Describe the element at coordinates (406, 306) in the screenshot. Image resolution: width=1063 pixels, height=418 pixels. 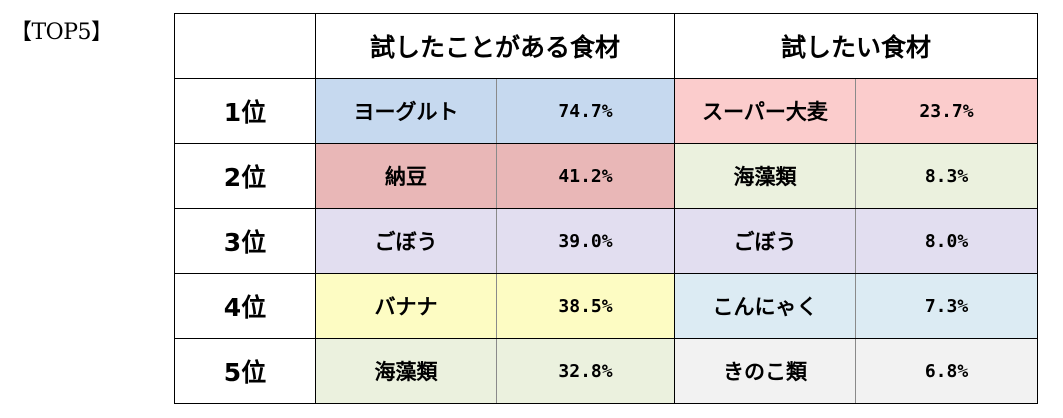
I see `tried-food-cell: バナナ` at that location.